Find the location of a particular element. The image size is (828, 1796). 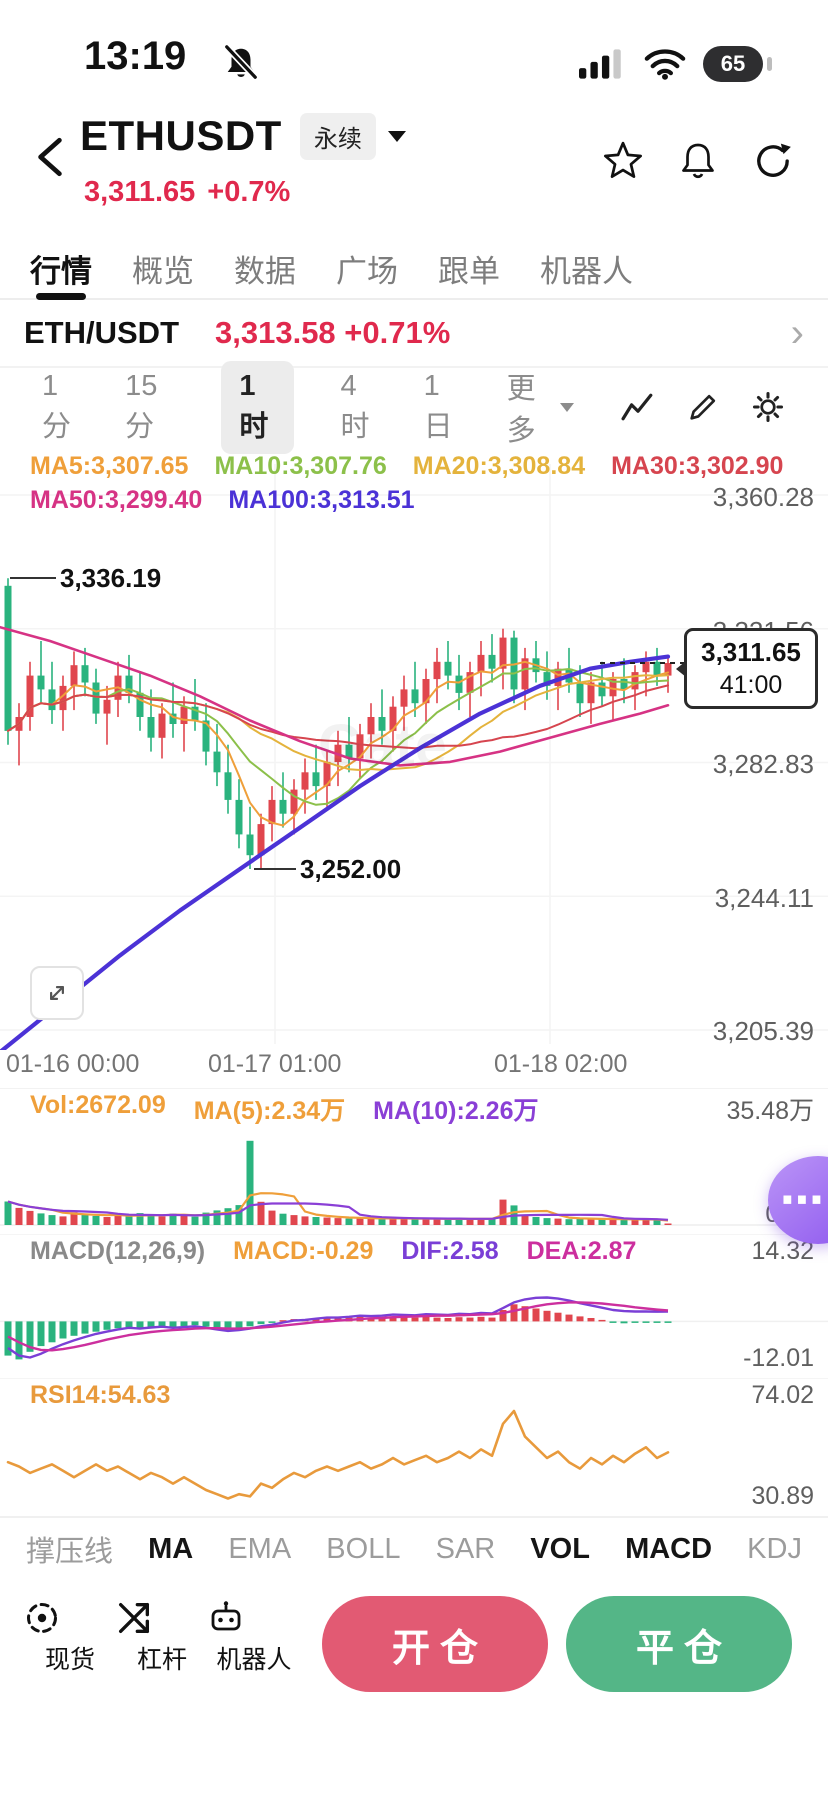

tab-market: 行情 is located at coordinates (61, 268).